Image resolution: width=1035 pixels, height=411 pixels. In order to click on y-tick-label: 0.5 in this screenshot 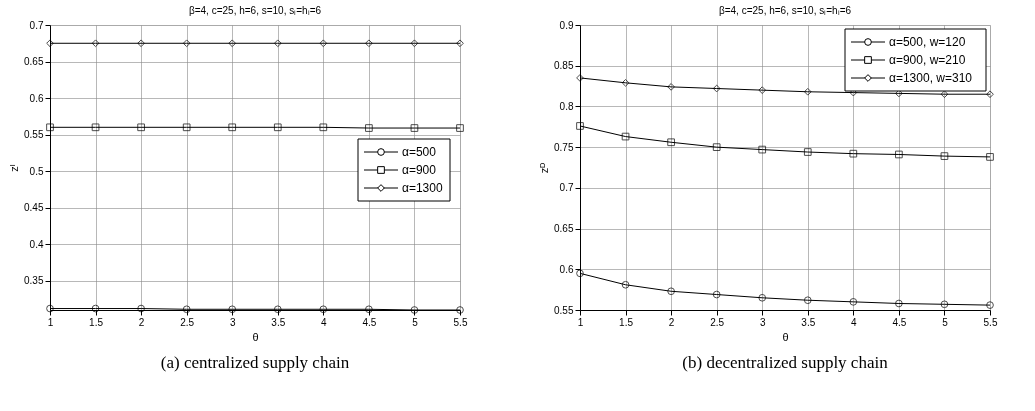, I will do `click(36, 171)`.